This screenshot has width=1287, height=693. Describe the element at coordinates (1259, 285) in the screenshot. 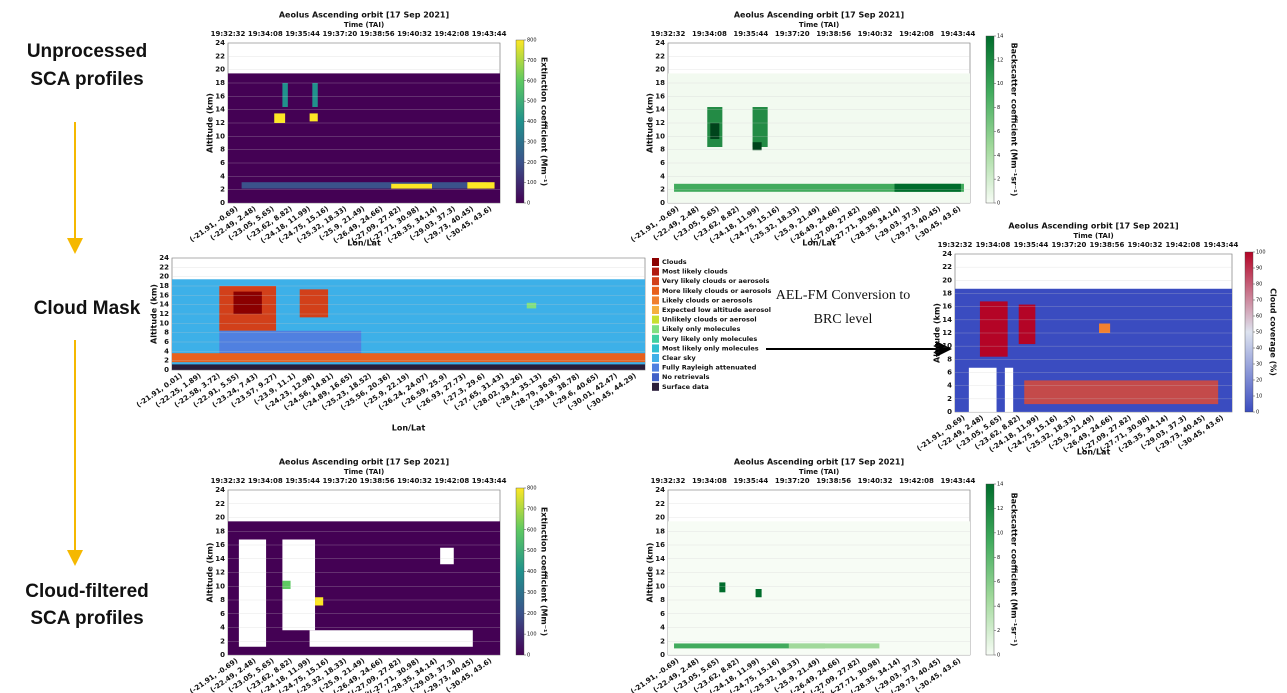

I see `colorbar-tick-label: 80` at that location.